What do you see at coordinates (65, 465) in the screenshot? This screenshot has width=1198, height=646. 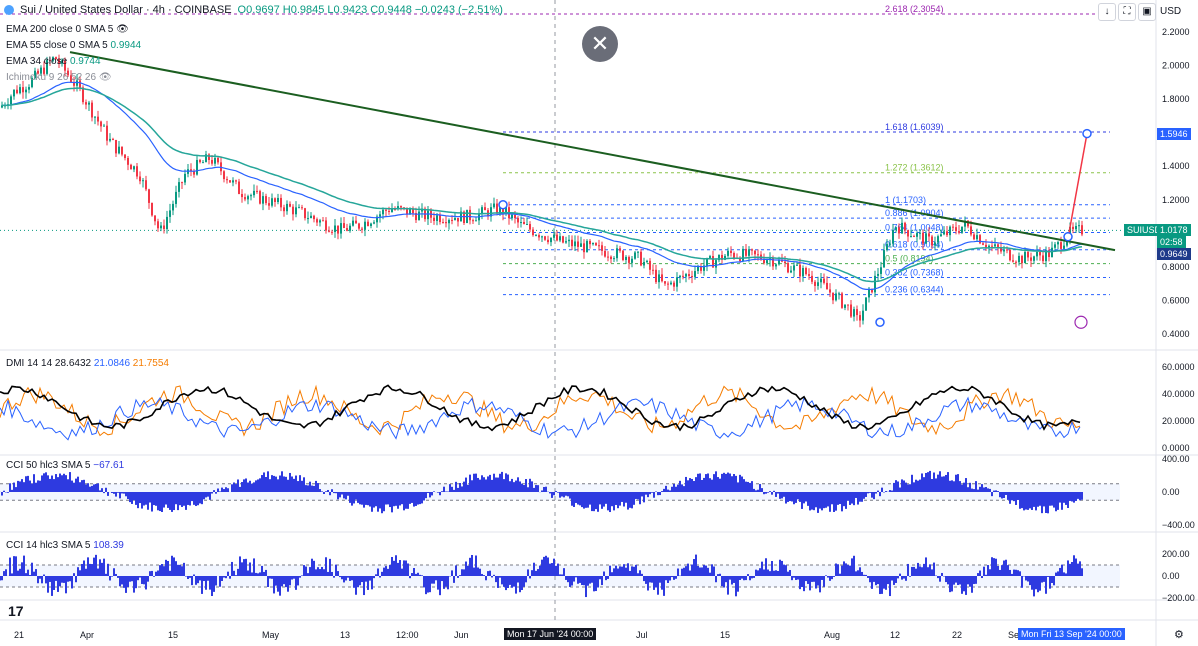 I see `cci50-legend: CCI 50 hlc3 SMA 5 −67.61` at bounding box center [65, 465].